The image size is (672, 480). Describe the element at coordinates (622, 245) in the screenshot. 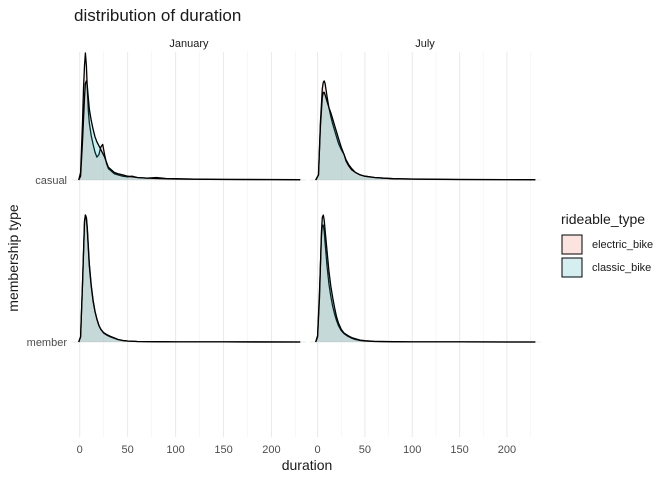

I see `legend-label-electric-bike: electric_bike` at that location.